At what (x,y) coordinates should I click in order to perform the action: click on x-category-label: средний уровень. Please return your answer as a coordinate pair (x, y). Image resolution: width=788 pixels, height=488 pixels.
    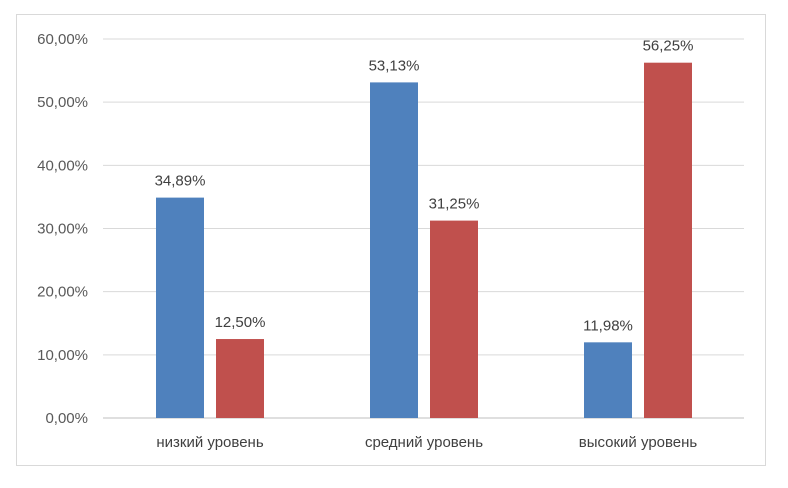
    Looking at the image, I should click on (424, 442).